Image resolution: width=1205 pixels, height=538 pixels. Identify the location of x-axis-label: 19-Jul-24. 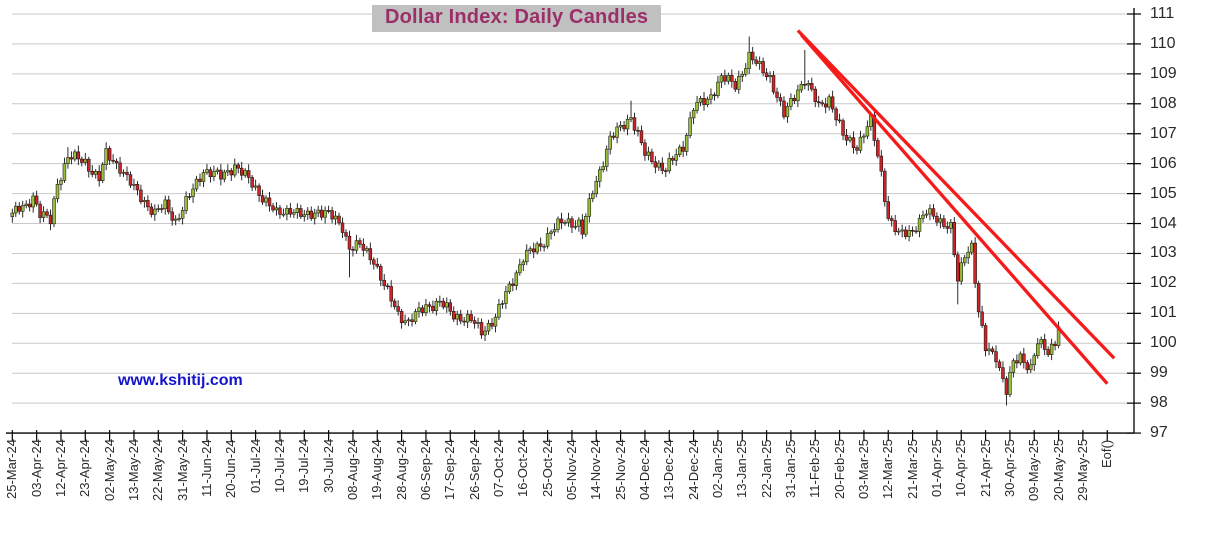
(304, 466).